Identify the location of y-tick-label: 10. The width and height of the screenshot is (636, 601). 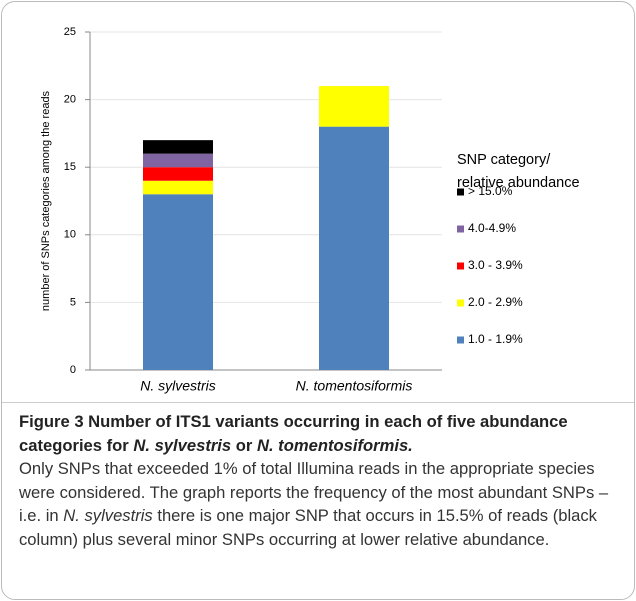
(70, 235).